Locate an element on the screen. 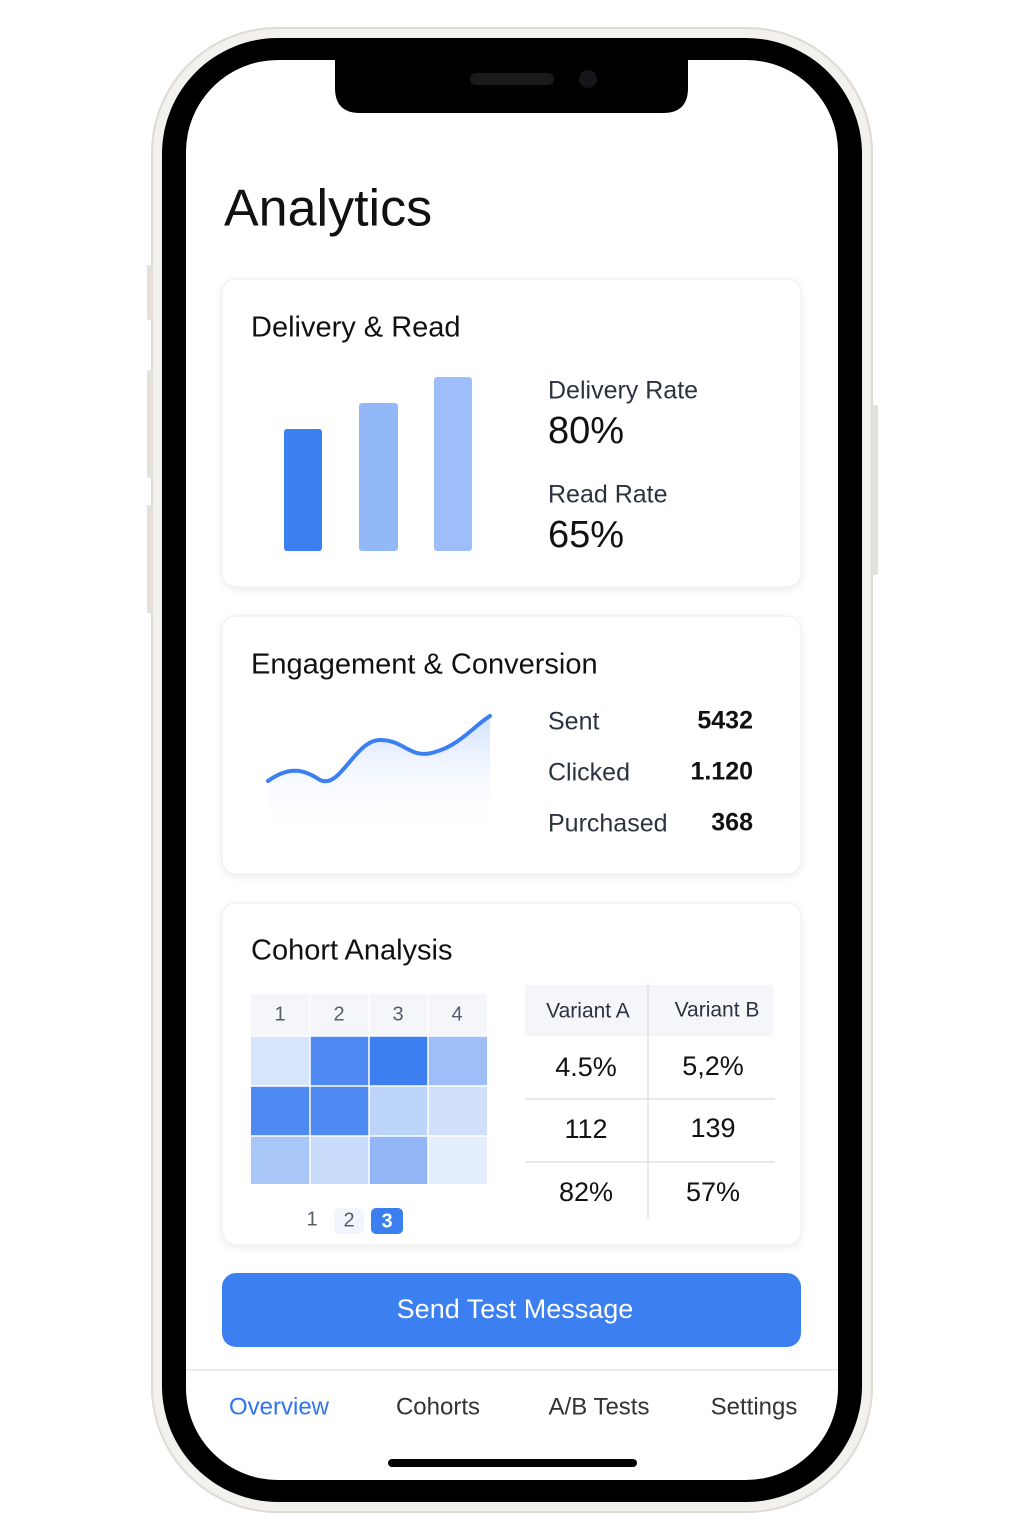 The height and width of the screenshot is (1536, 1024). card-title: Engagement & Conversion is located at coordinates (424, 665).